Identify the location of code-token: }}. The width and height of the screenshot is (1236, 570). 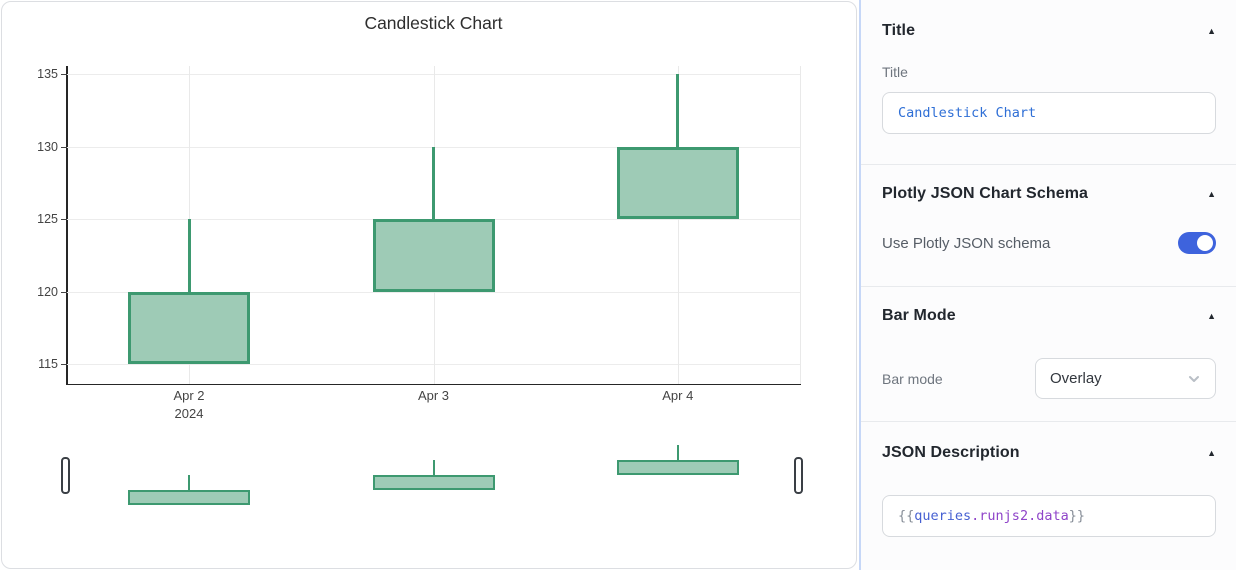
(1076, 516).